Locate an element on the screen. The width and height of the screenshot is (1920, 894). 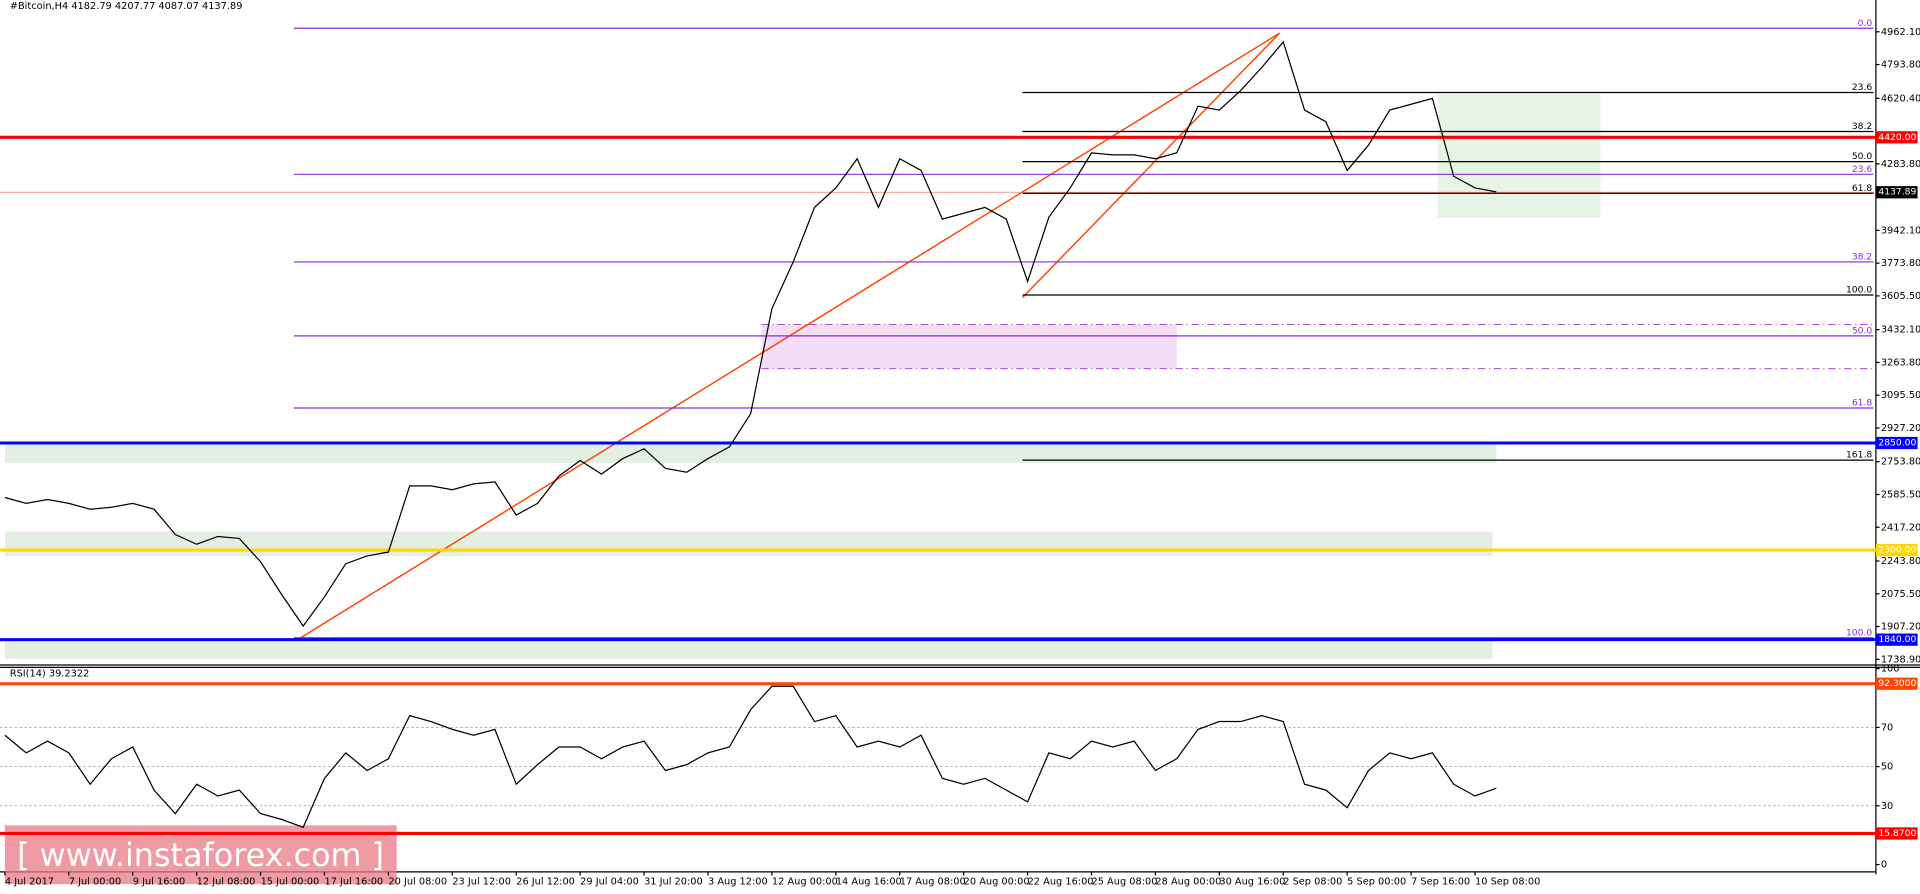
level-label: 15.8700 is located at coordinates (1897, 833).